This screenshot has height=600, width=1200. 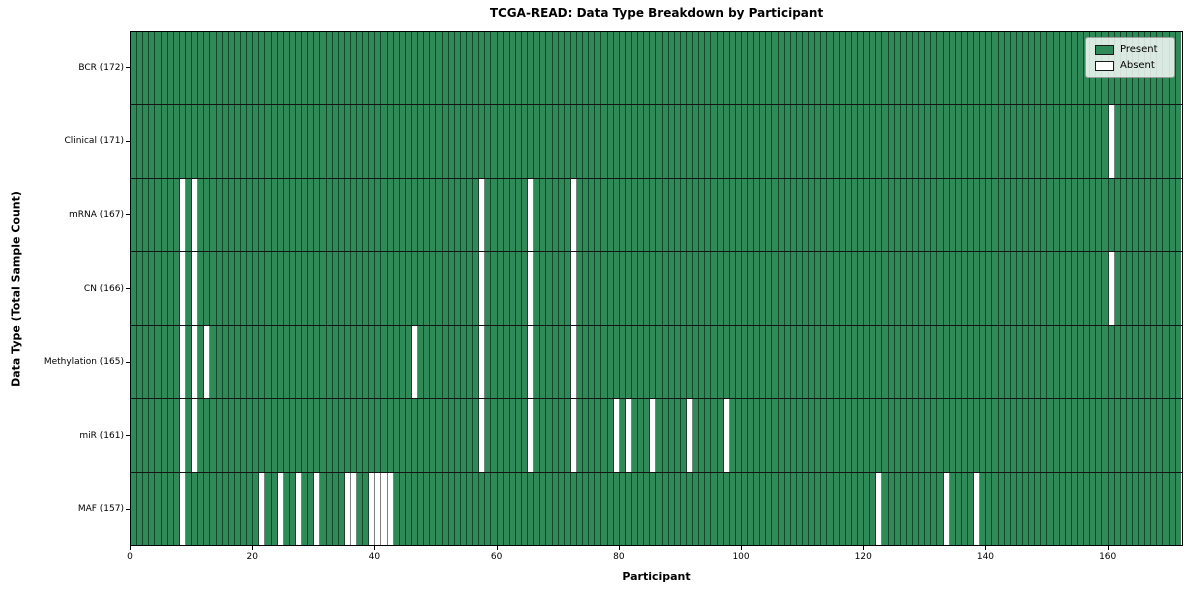 I want to click on x-tick-mark, so click(x=1108, y=548).